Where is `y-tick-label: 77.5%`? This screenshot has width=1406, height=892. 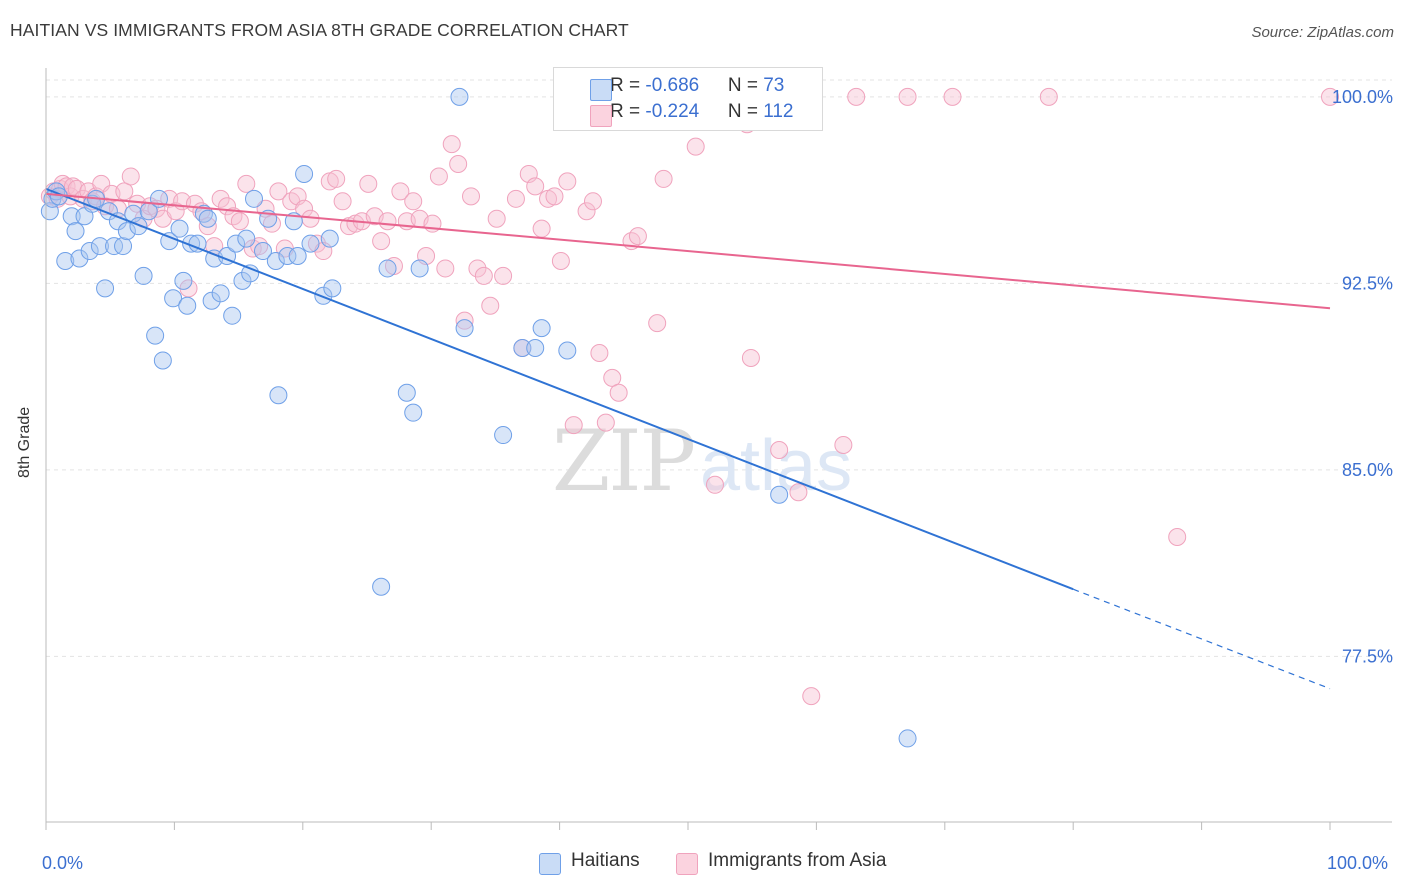 y-tick-label: 77.5% is located at coordinates (1367, 656).